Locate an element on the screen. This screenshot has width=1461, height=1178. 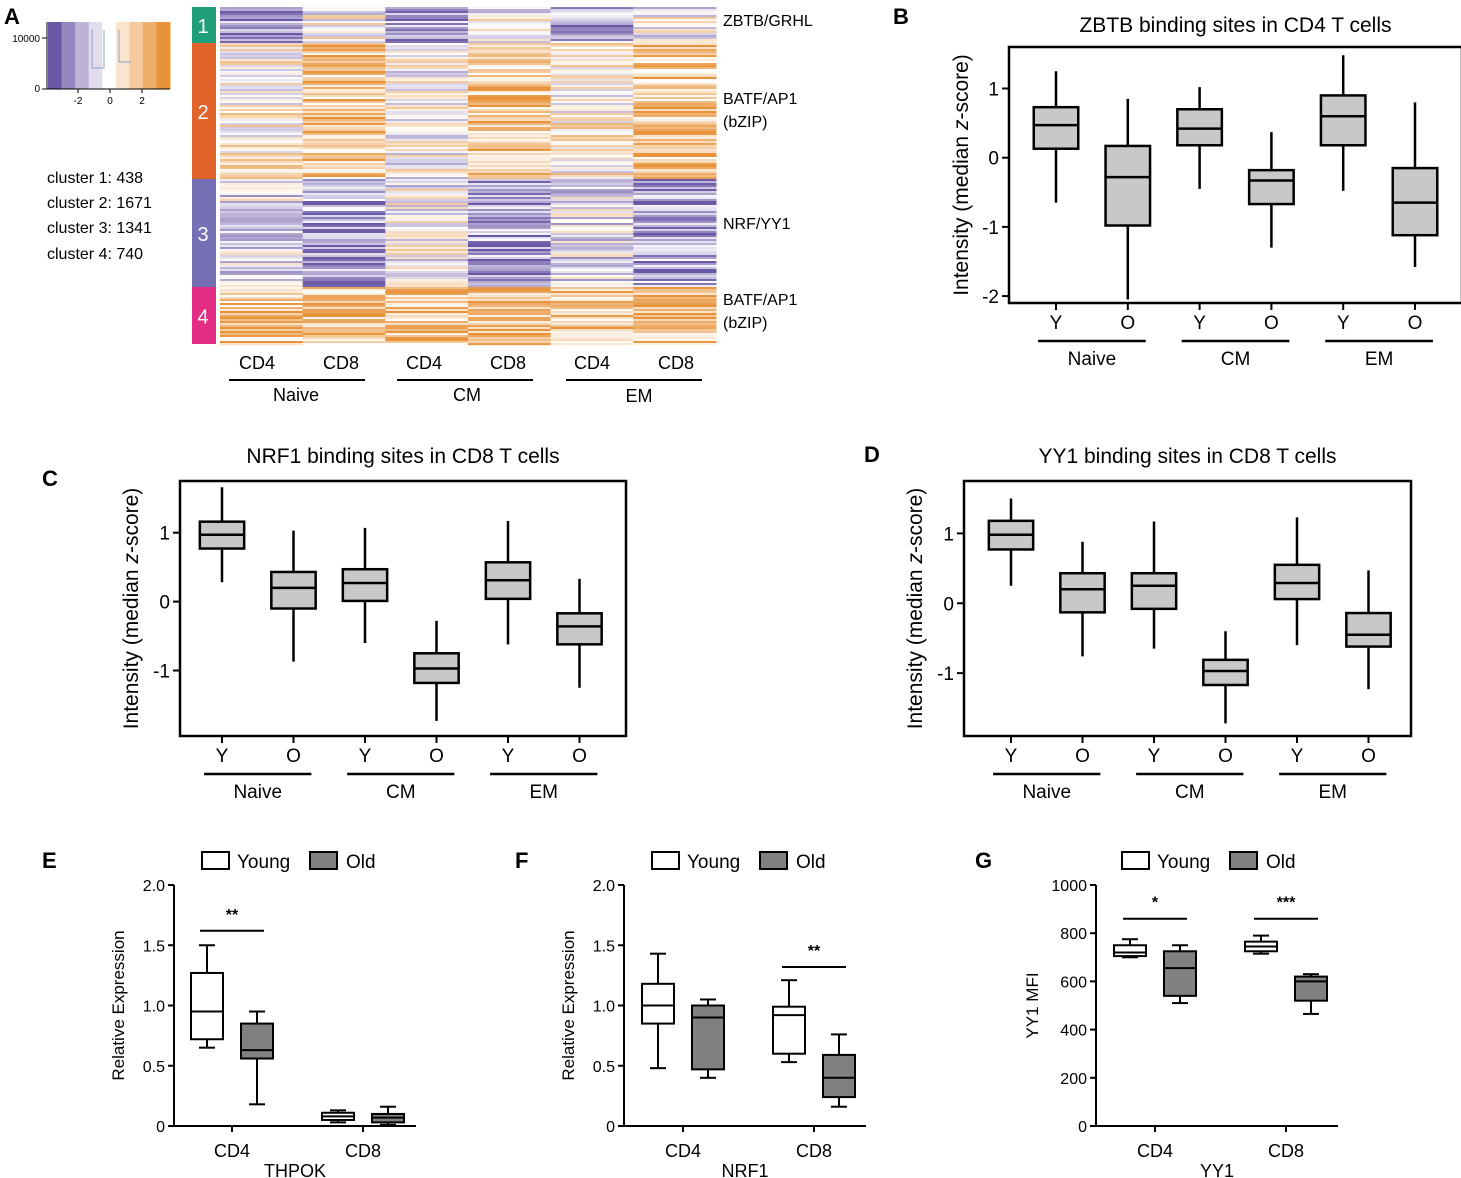
x-tick-label: Y is located at coordinates (1199, 323).